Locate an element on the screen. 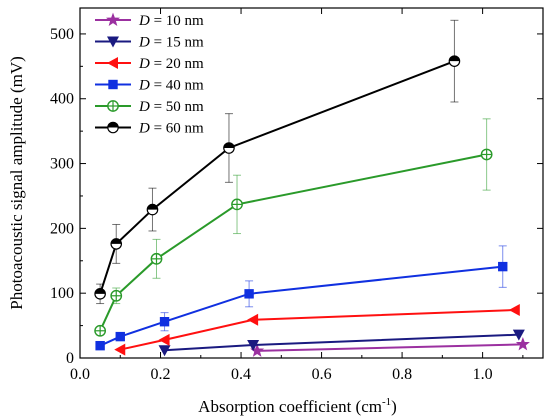 This screenshot has width=551, height=420. x-axis-title-sup: -1 is located at coordinates (386, 402).